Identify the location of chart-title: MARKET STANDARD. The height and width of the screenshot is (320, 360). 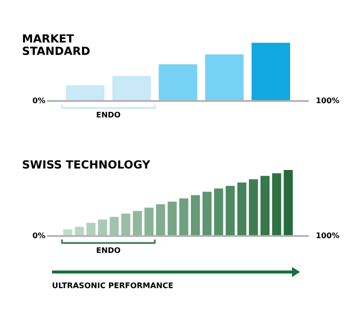
(56, 45).